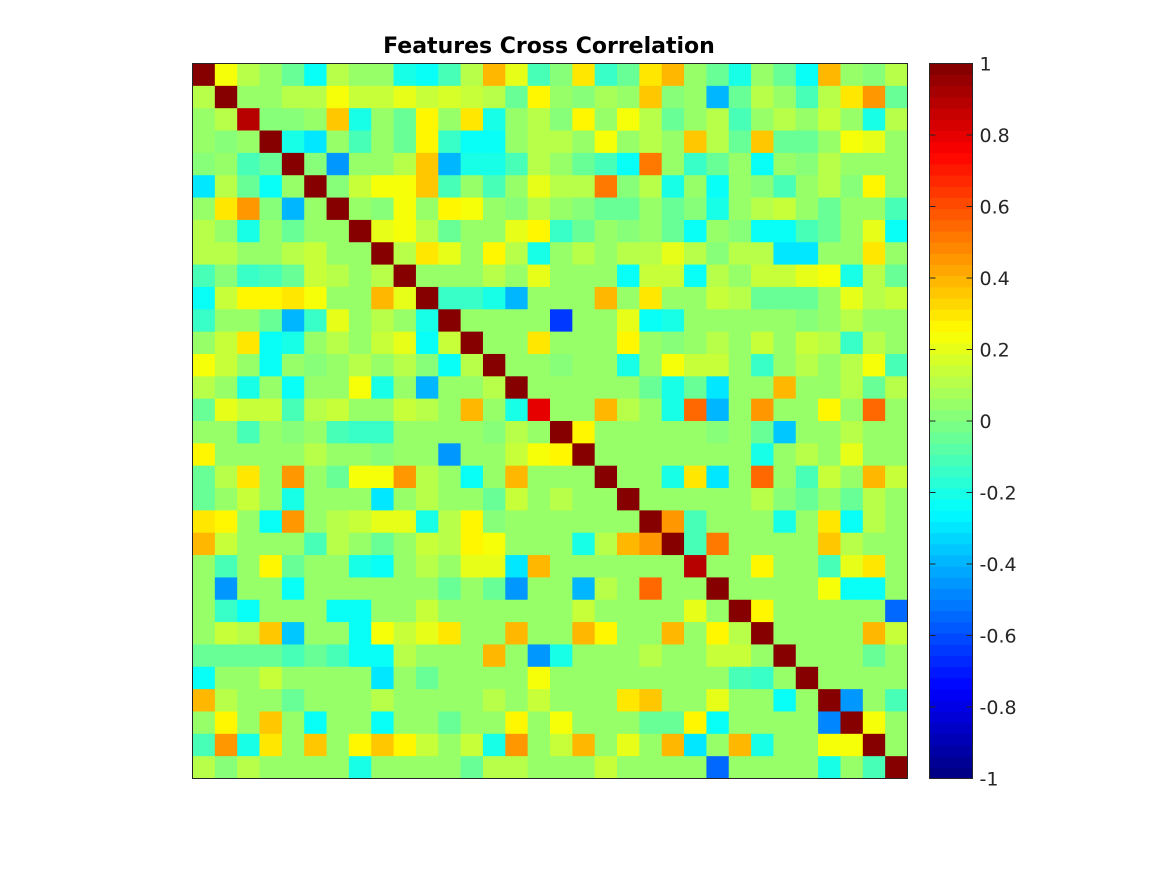 The height and width of the screenshot is (875, 1167). Describe the element at coordinates (951, 421) in the screenshot. I see `colorbar` at that location.